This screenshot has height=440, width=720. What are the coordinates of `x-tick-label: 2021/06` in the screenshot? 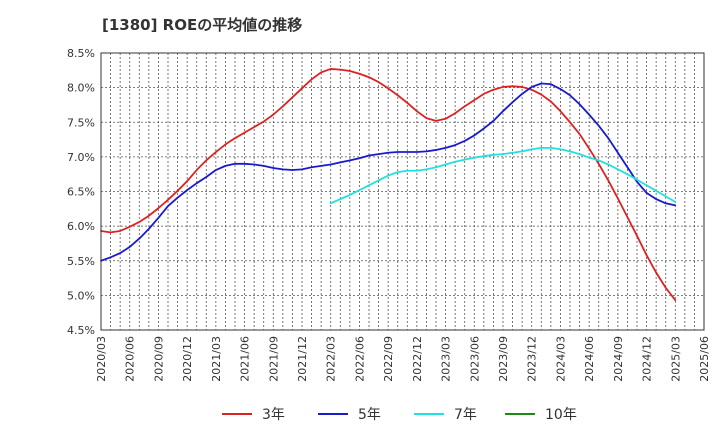 It's located at (245, 359).